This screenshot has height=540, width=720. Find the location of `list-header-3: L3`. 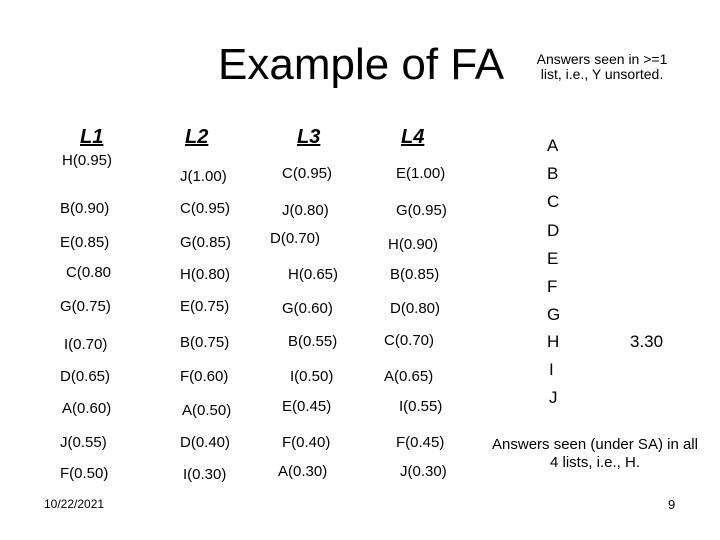

list-header-3: L3 is located at coordinates (309, 137).